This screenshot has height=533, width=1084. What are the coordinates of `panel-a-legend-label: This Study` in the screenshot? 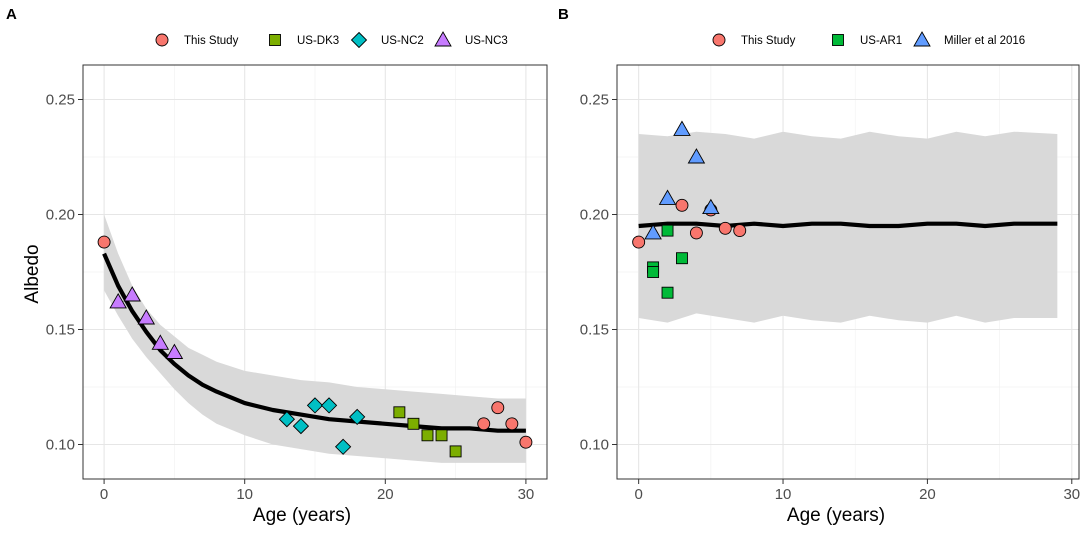 It's located at (211, 41).